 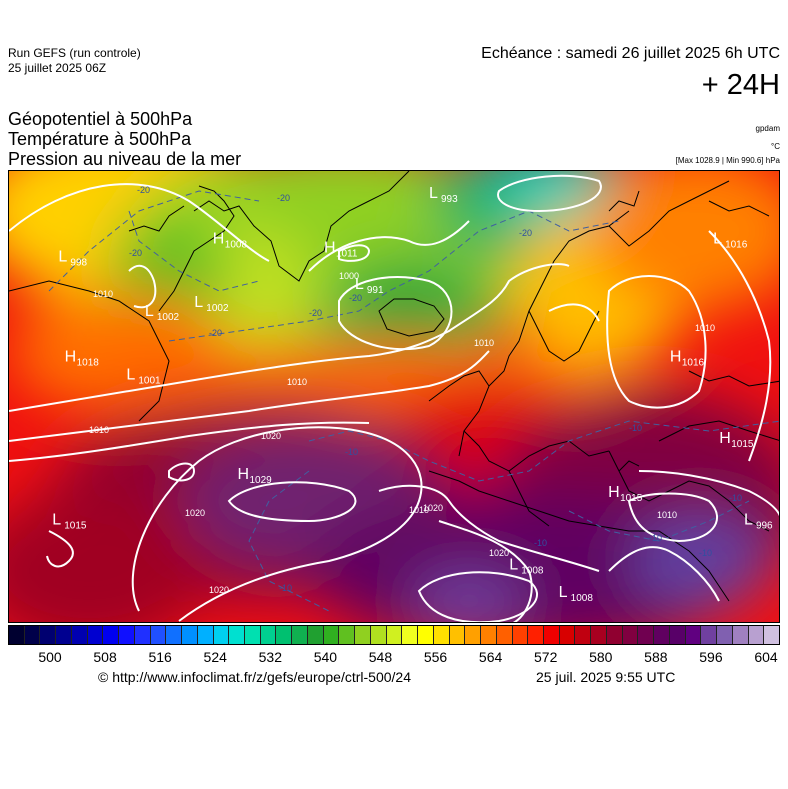 I want to click on isobar-label: 1000, so click(x=349, y=276).